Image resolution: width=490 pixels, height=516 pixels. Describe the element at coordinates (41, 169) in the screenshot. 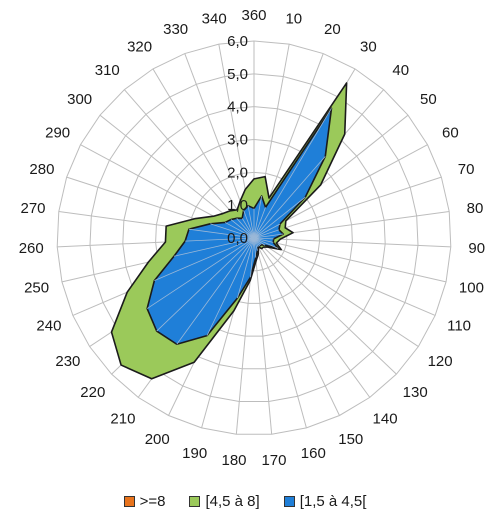

I see `direction-label: 280` at that location.